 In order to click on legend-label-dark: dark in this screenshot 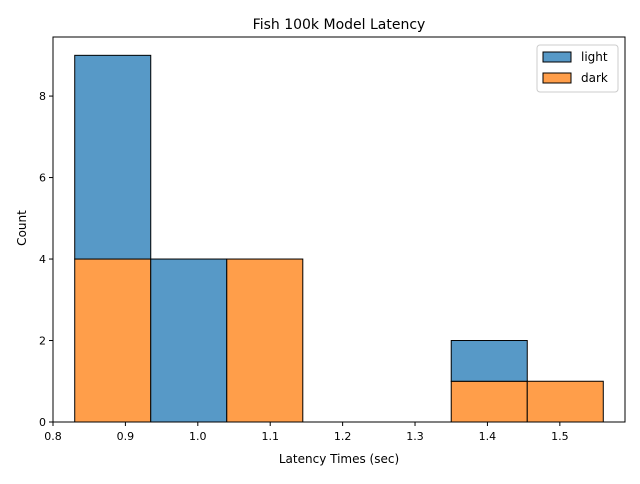, I will do `click(594, 78)`.